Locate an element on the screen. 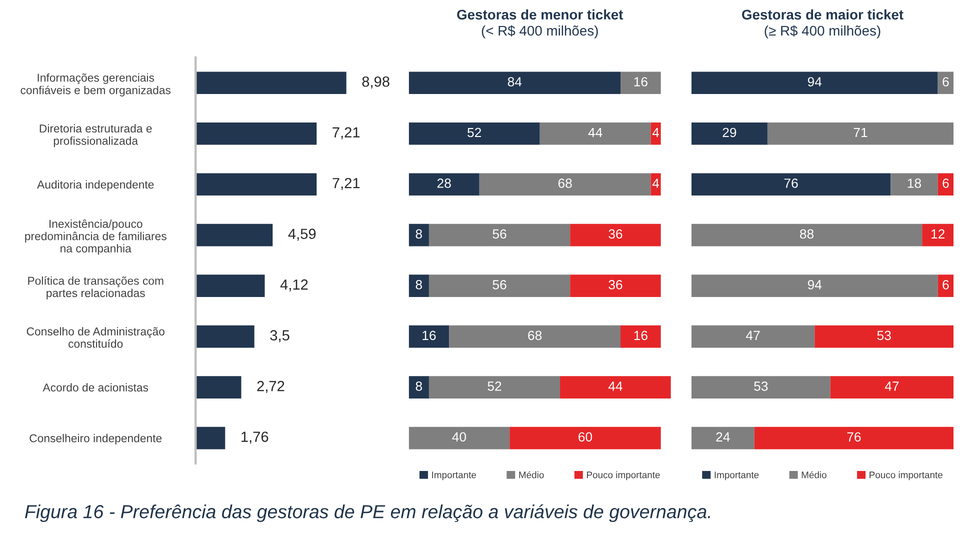  data-label: 8,98 is located at coordinates (376, 82).